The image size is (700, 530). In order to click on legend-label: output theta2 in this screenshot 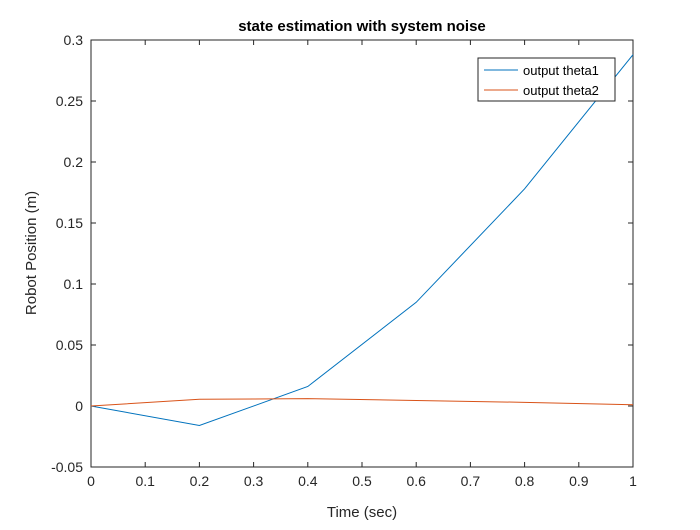, I will do `click(561, 90)`.